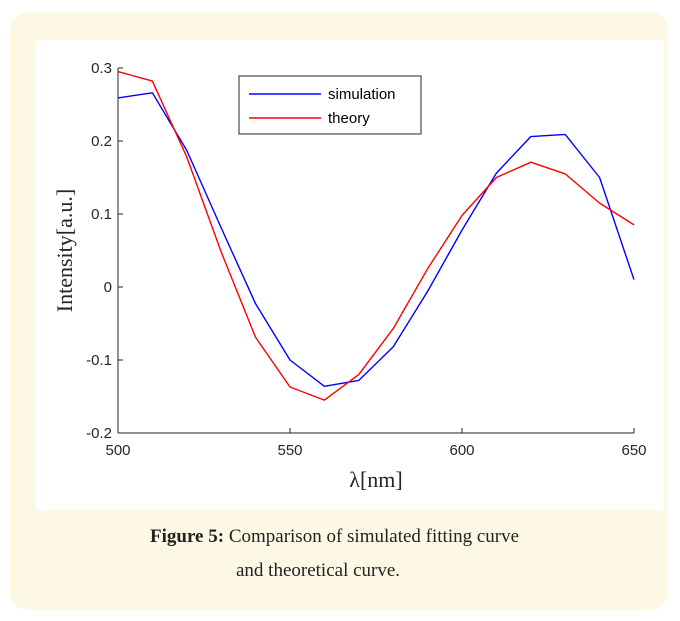 This screenshot has width=680, height=621. I want to click on legend-label-simulation: simulation, so click(362, 94).